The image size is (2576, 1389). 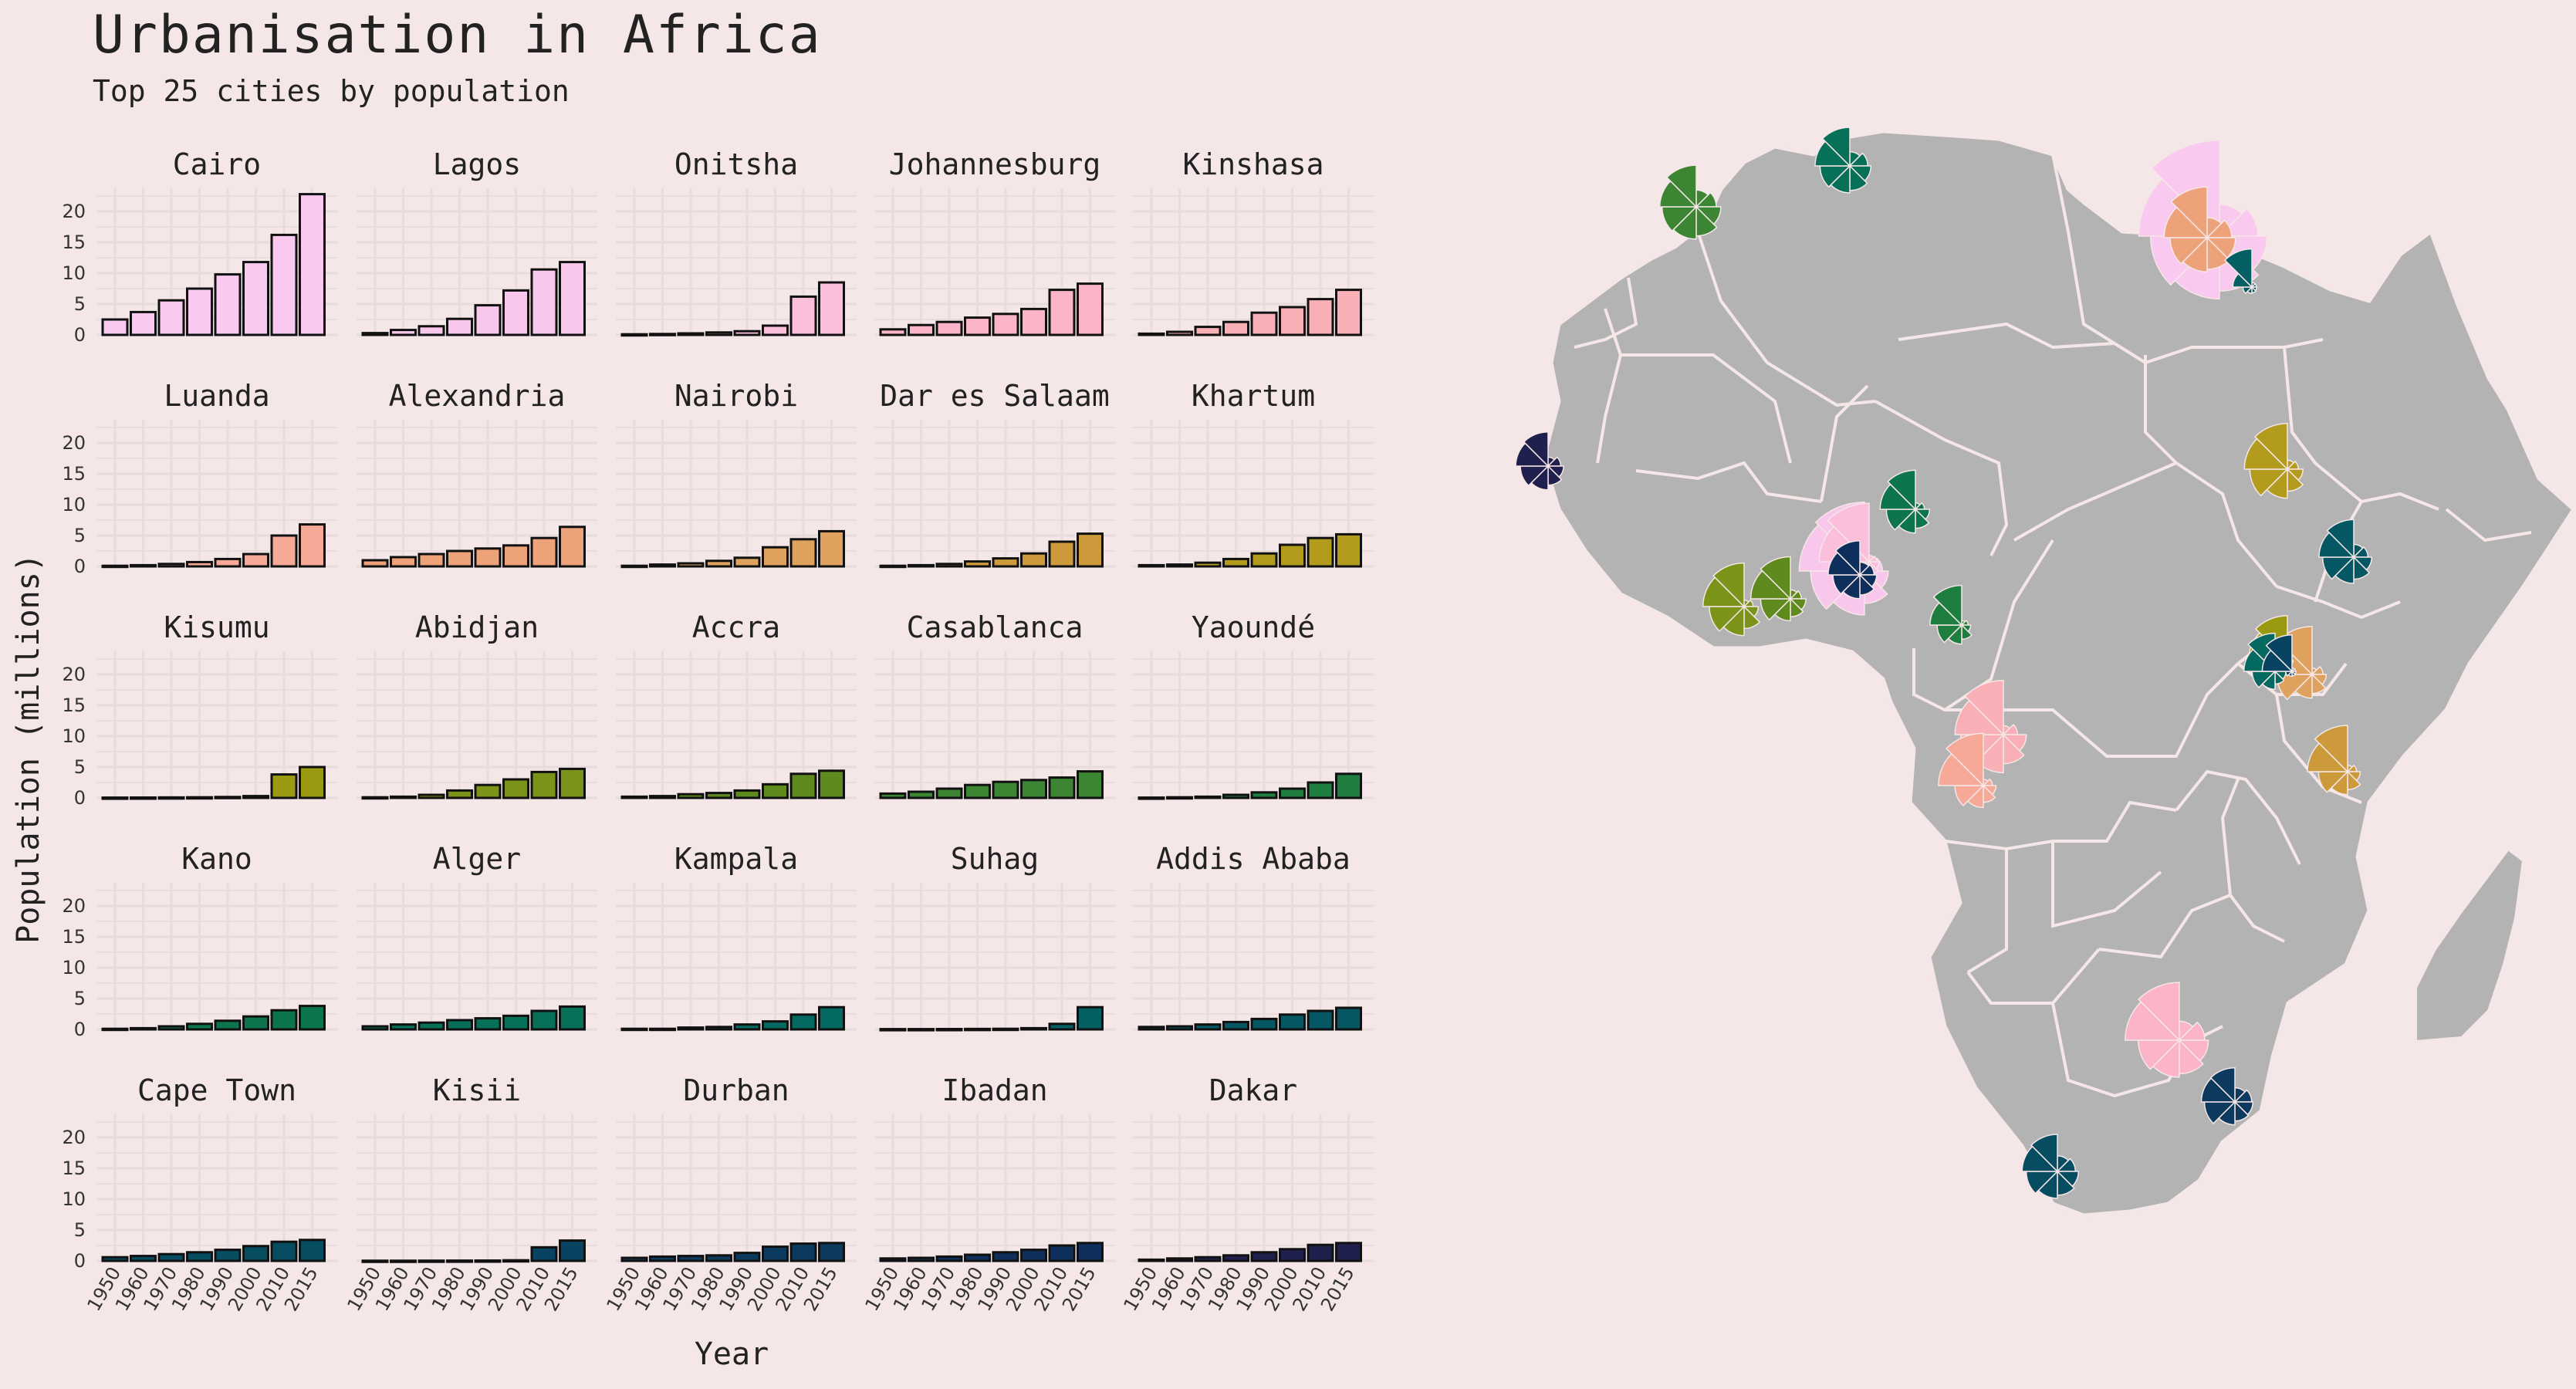 I want to click on bar-luanda-2015, so click(x=312, y=545).